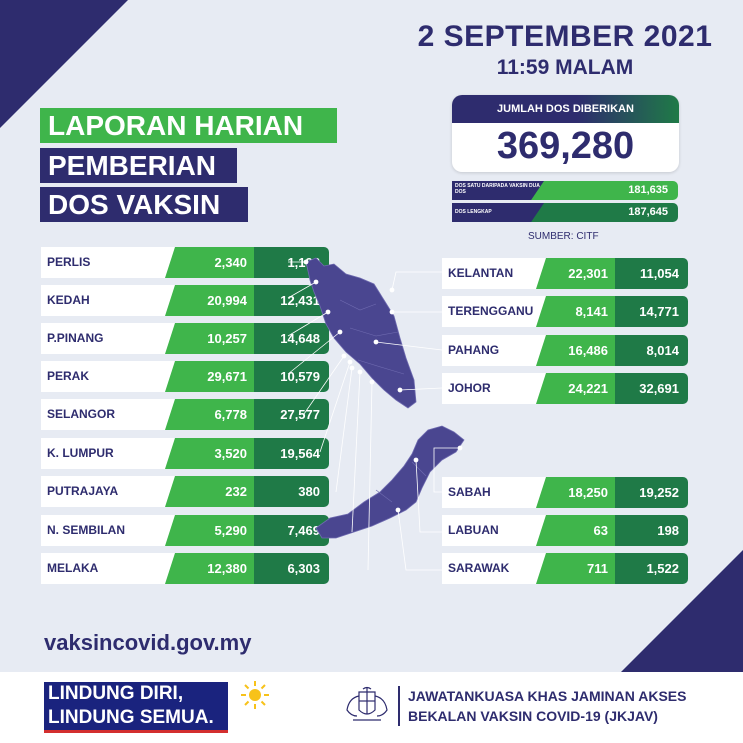 This screenshot has width=743, height=743. What do you see at coordinates (565, 146) in the screenshot?
I see `total-doses-value: 369,280` at bounding box center [565, 146].